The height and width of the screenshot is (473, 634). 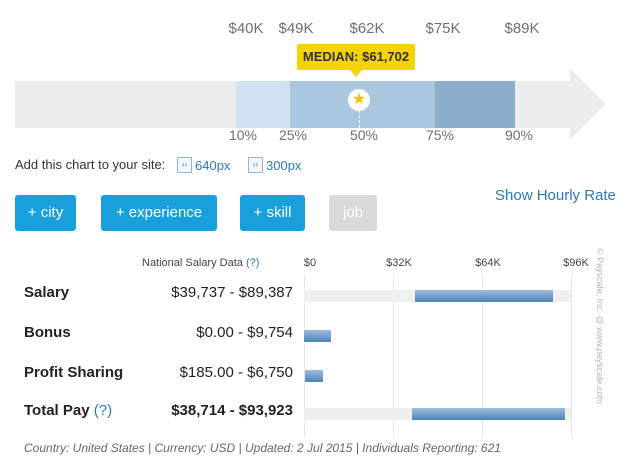 I want to click on row-label-text: Salary, so click(x=47, y=292).